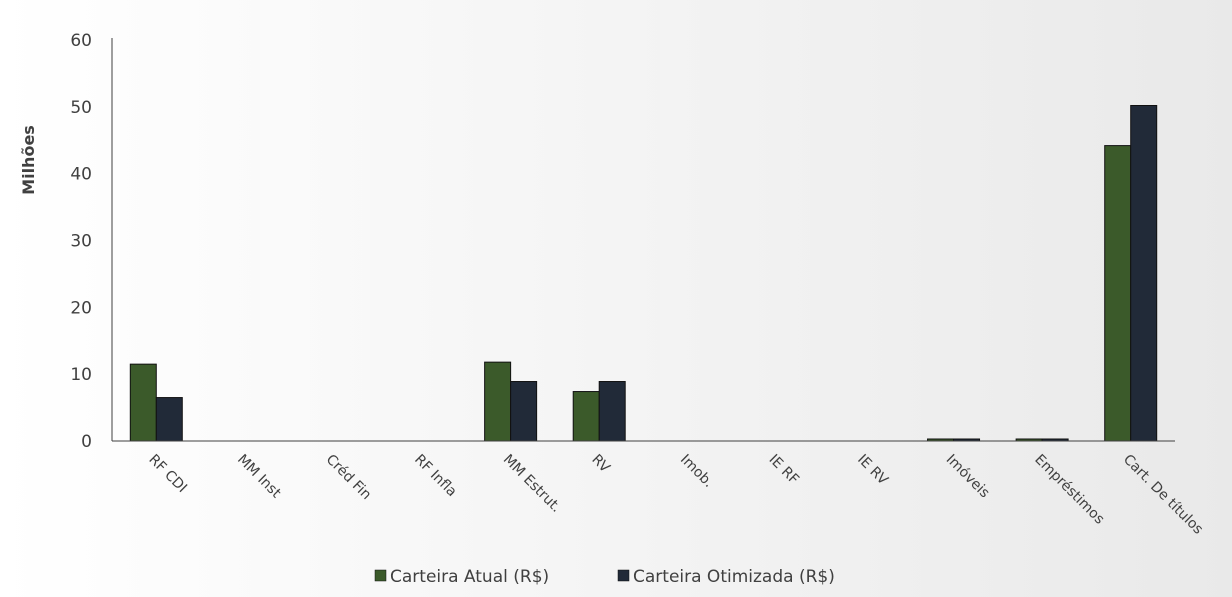 This screenshot has width=1232, height=597. I want to click on y-axis-ticks: 0 10 20 30 40 50 60, so click(81, 241).